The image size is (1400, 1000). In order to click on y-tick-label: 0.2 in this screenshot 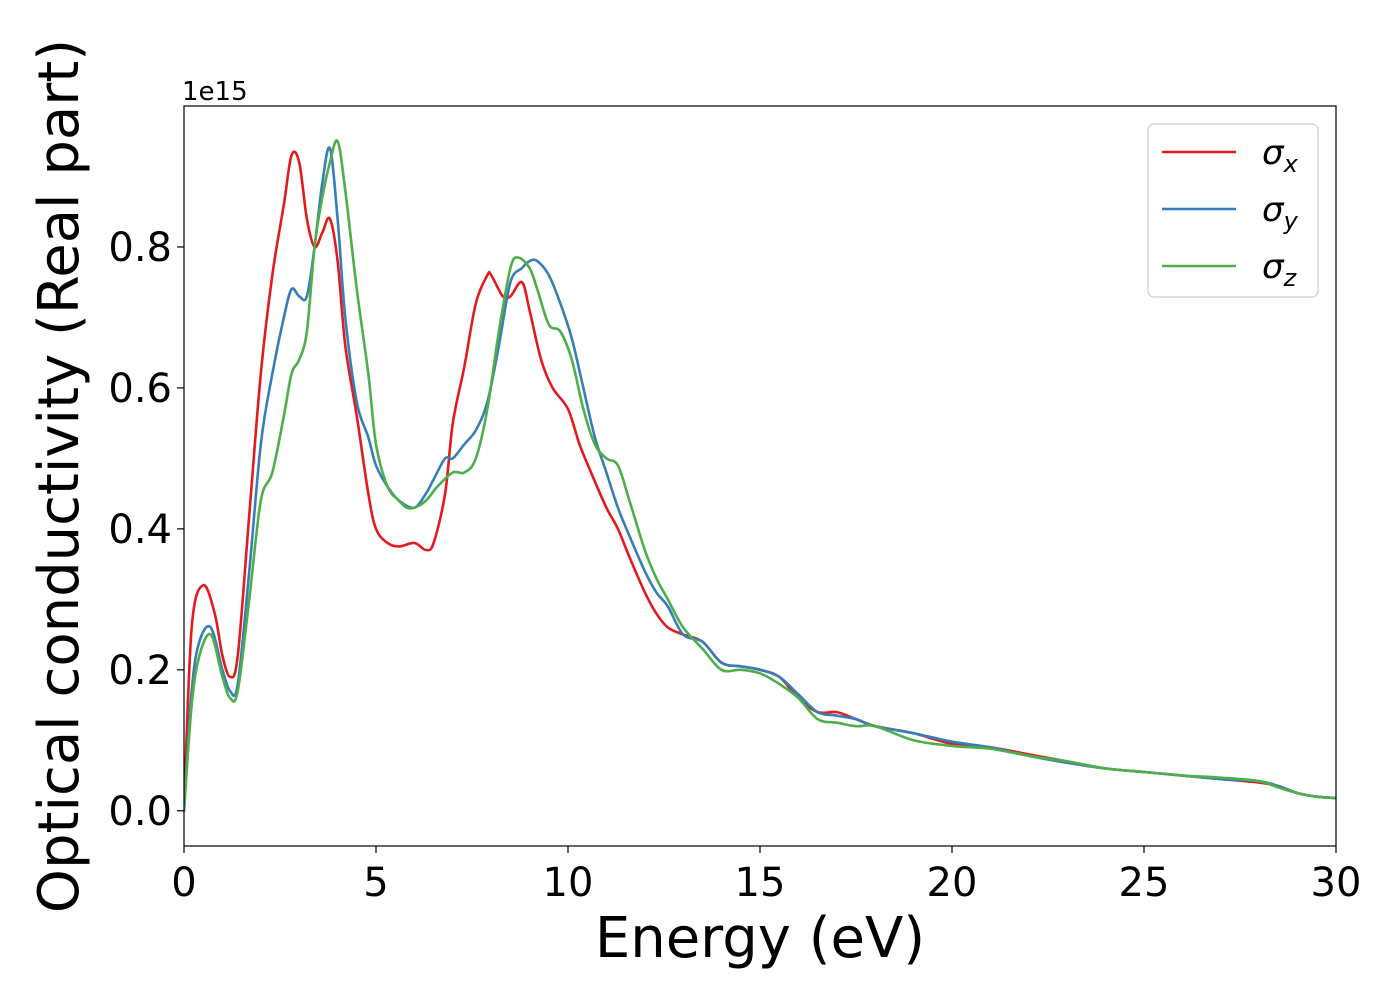, I will do `click(140, 671)`.